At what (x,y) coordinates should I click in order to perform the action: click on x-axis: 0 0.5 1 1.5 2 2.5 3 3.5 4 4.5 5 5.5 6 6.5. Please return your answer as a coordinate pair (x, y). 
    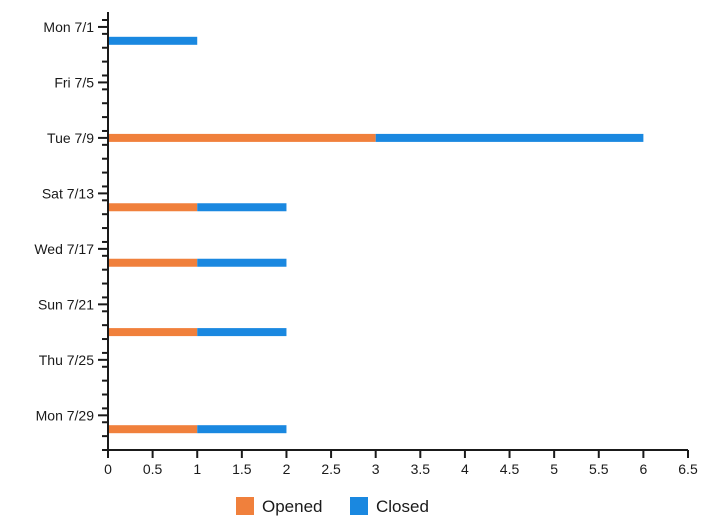
    Looking at the image, I should click on (401, 463).